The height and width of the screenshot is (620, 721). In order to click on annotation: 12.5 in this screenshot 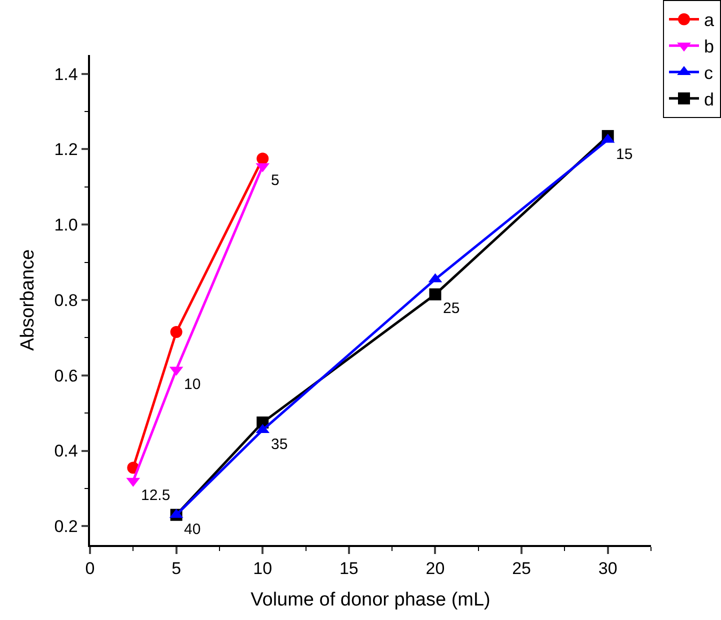, I will do `click(155, 495)`.